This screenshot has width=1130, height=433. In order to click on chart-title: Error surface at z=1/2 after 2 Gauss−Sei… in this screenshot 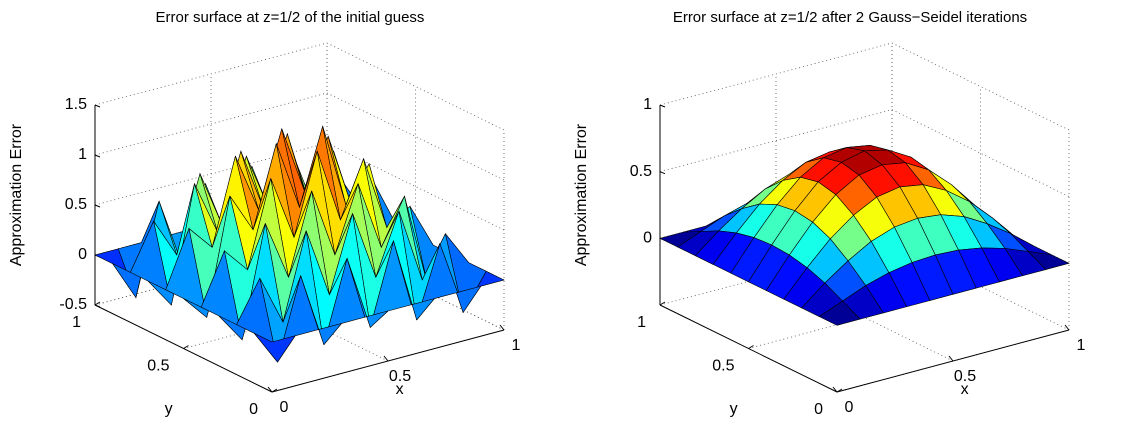, I will do `click(850, 17)`.